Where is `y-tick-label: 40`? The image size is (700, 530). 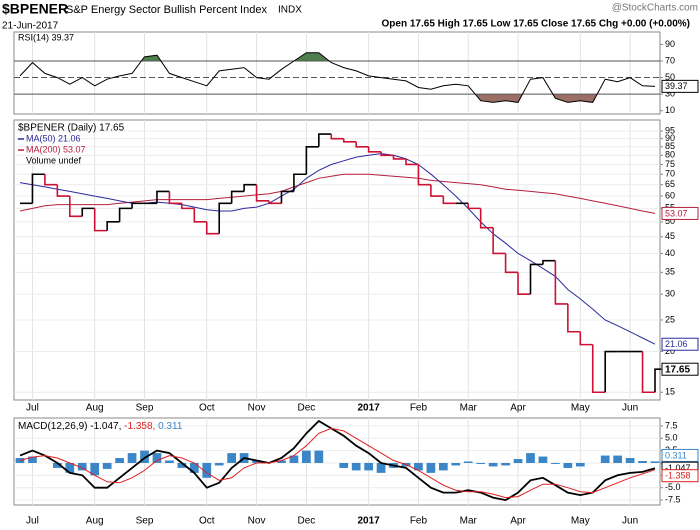
y-tick-label: 40 is located at coordinates (670, 253).